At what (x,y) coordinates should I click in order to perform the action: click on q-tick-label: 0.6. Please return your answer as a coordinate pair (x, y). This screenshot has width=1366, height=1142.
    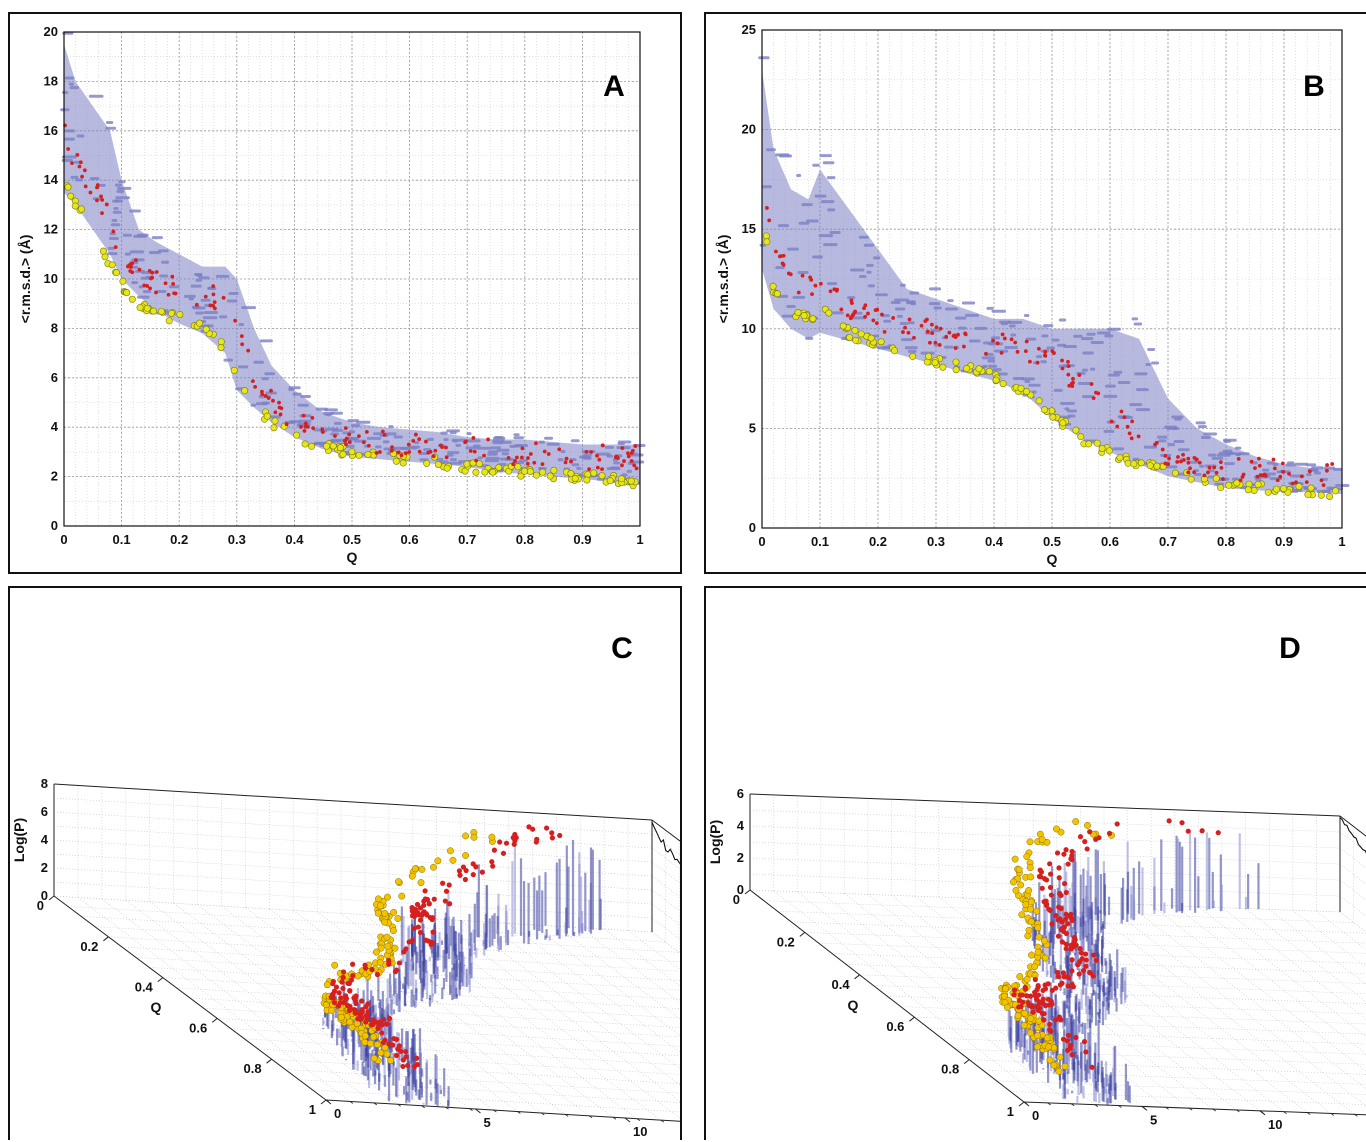
    Looking at the image, I should click on (198, 1027).